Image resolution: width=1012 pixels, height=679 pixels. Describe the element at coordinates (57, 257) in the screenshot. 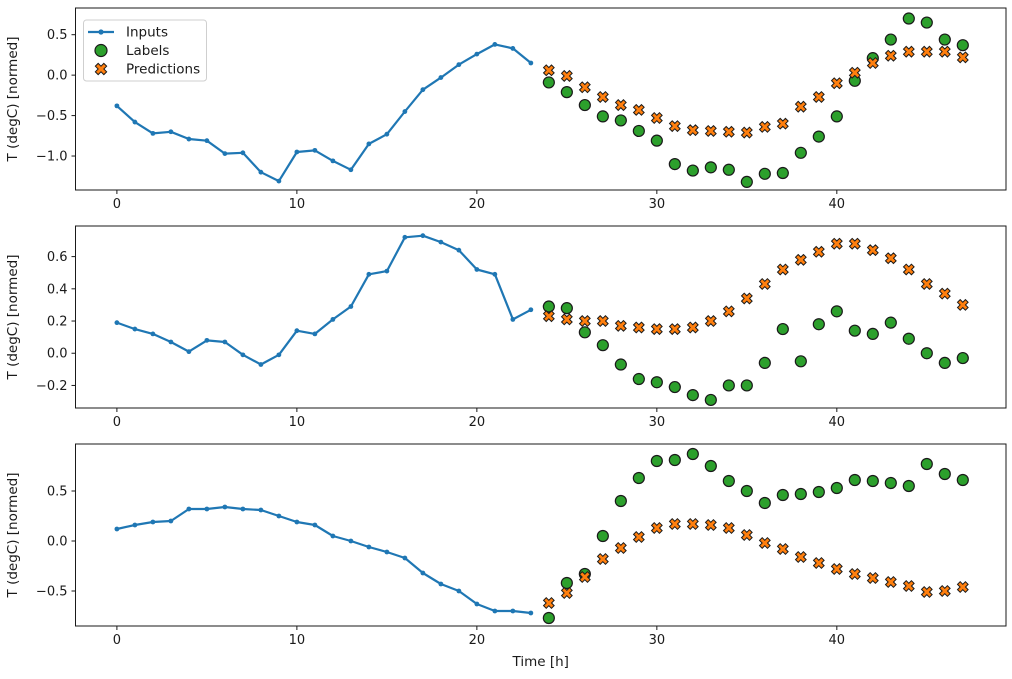

I see `y-tick-label: 0.6` at that location.